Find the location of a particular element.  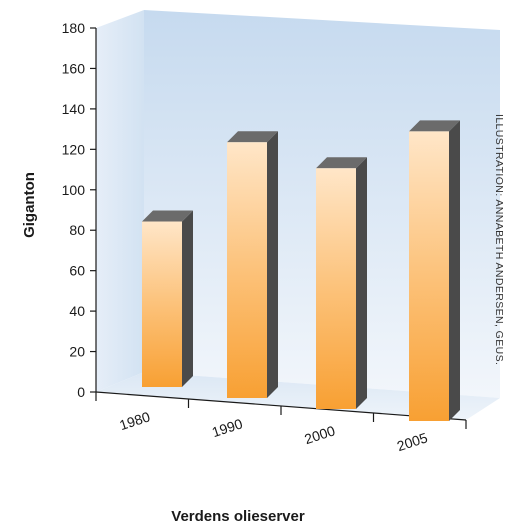

bar-1980 is located at coordinates (167, 298).